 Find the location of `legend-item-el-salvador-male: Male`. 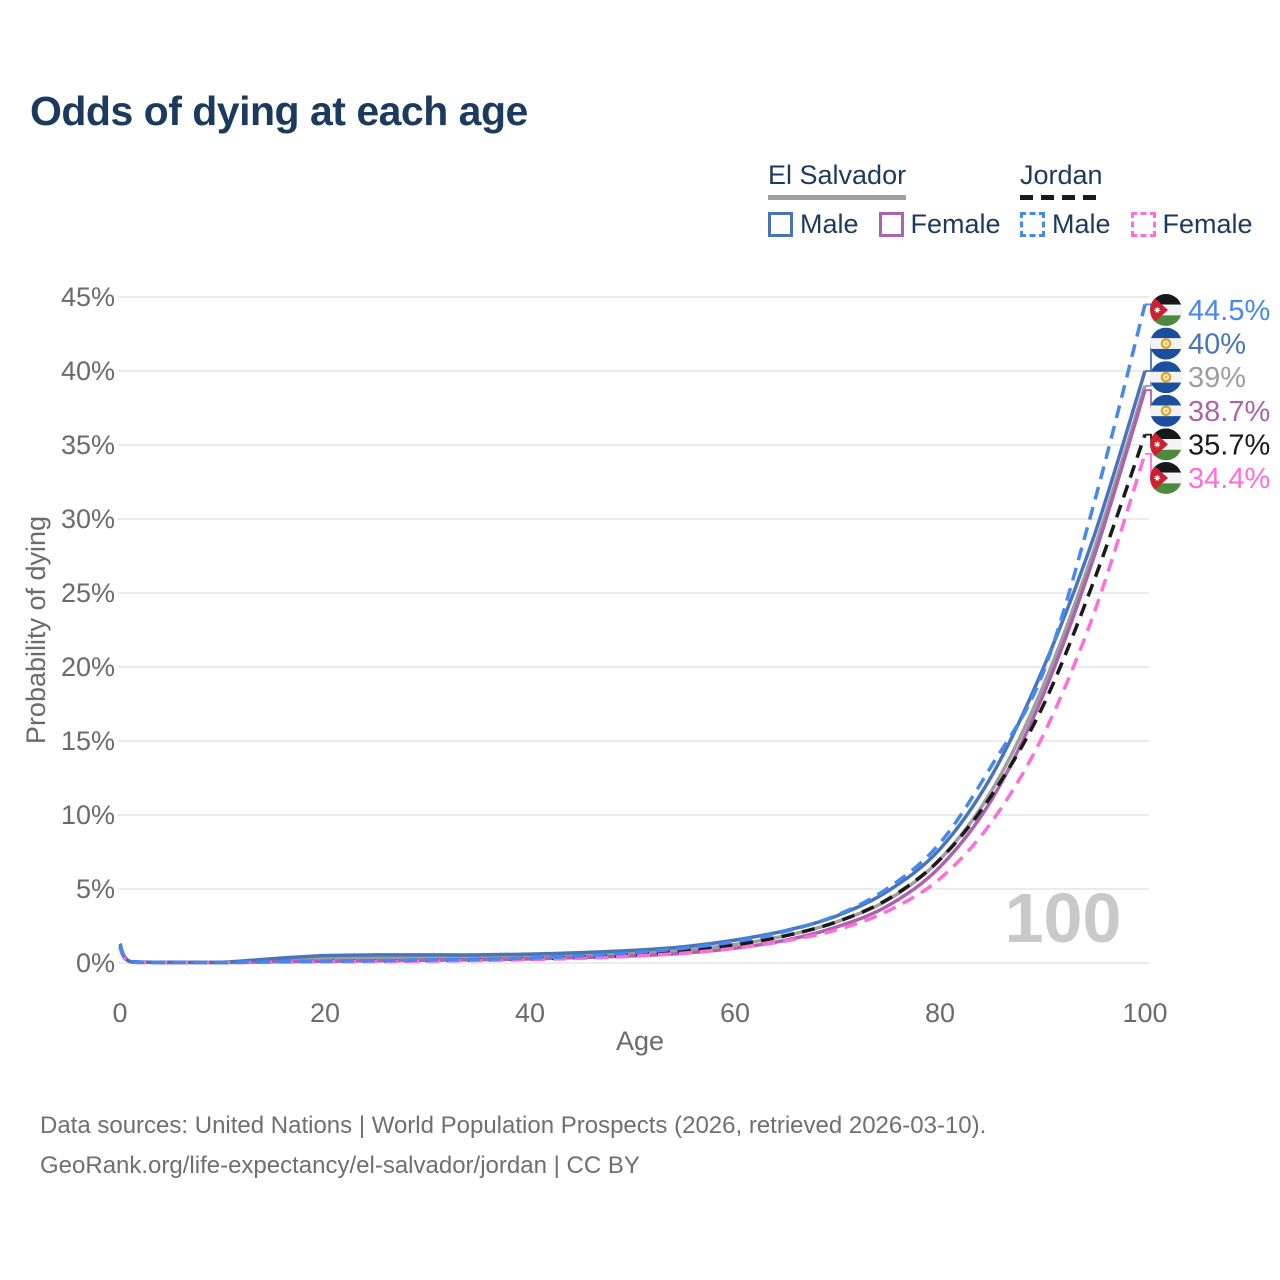

legend-item-el-salvador-male: Male is located at coordinates (813, 224).